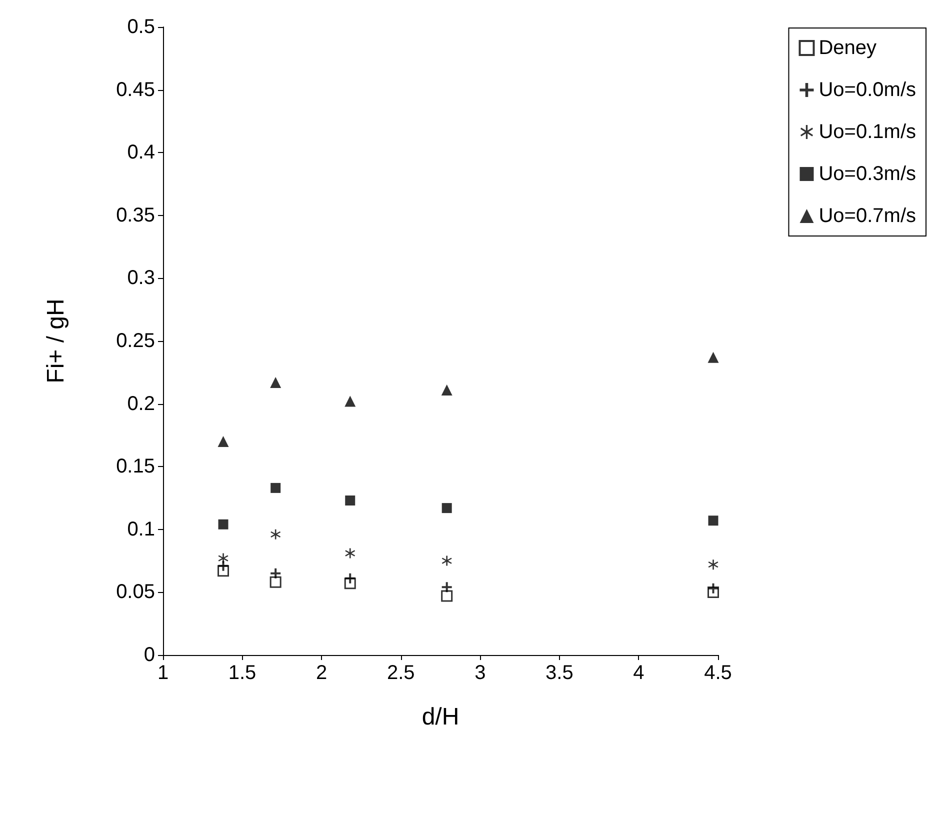  I want to click on x-tick-label: 3.5, so click(560, 673).